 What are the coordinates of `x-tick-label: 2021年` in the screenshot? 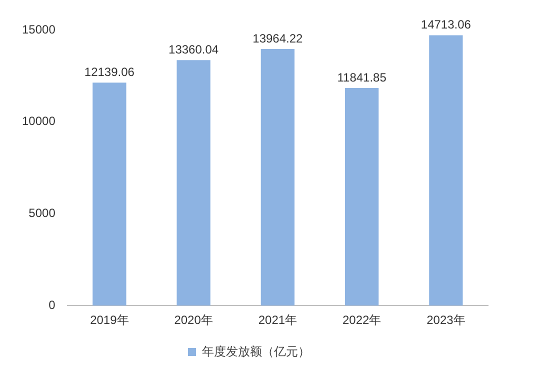 It's located at (278, 320).